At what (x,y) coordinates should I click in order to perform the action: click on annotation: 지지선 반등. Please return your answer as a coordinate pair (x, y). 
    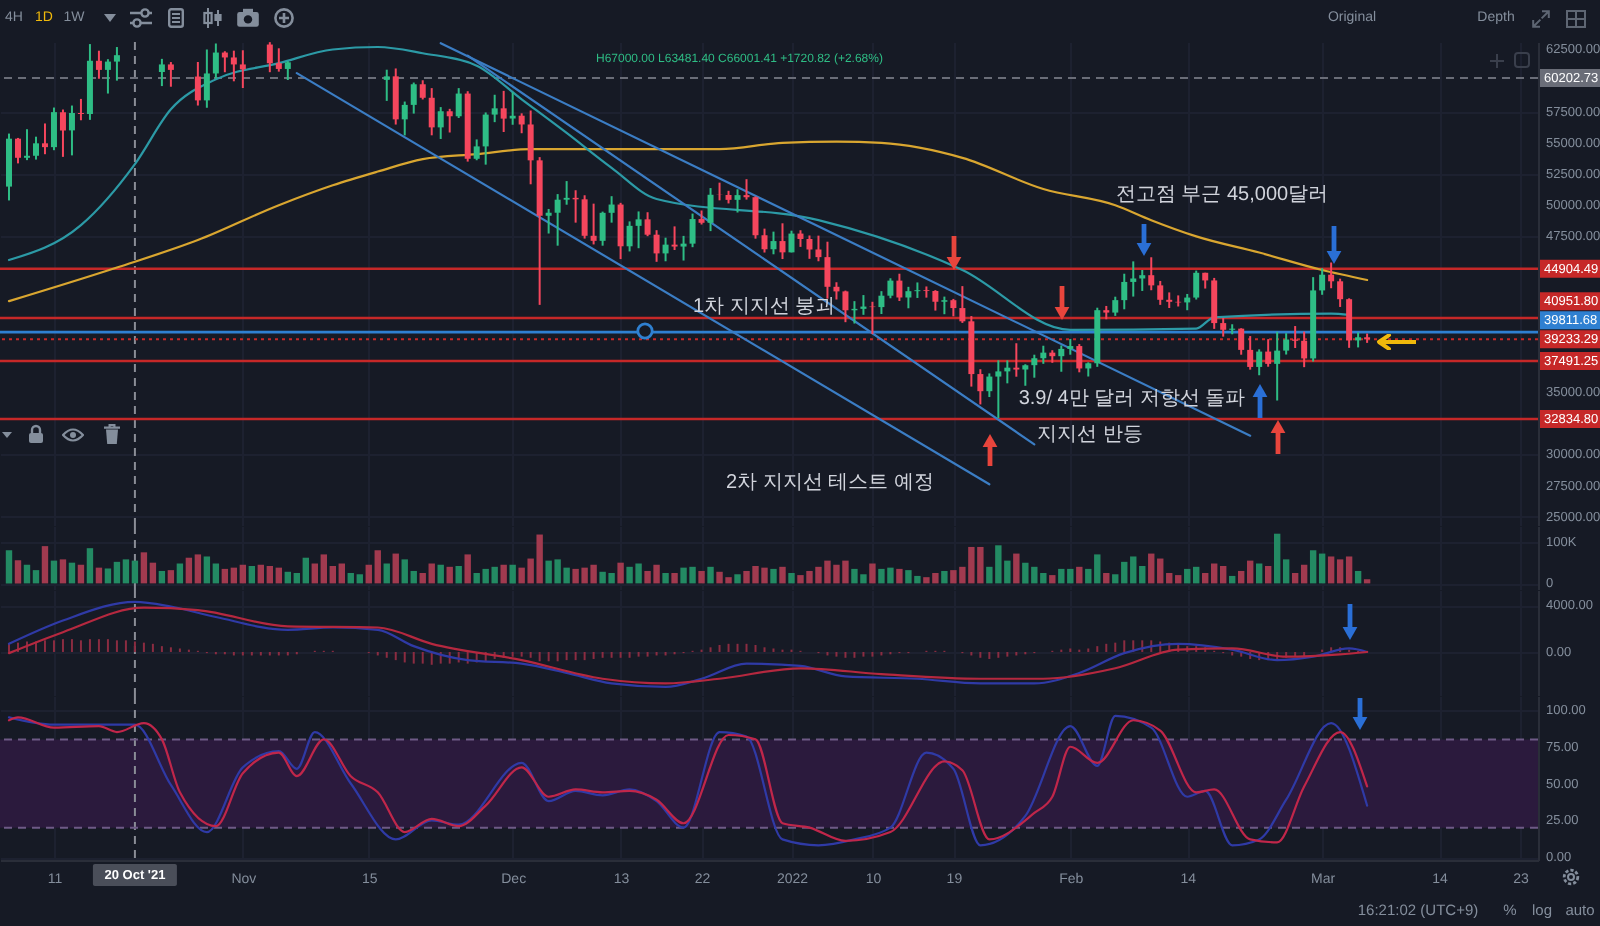
    Looking at the image, I should click on (1090, 435).